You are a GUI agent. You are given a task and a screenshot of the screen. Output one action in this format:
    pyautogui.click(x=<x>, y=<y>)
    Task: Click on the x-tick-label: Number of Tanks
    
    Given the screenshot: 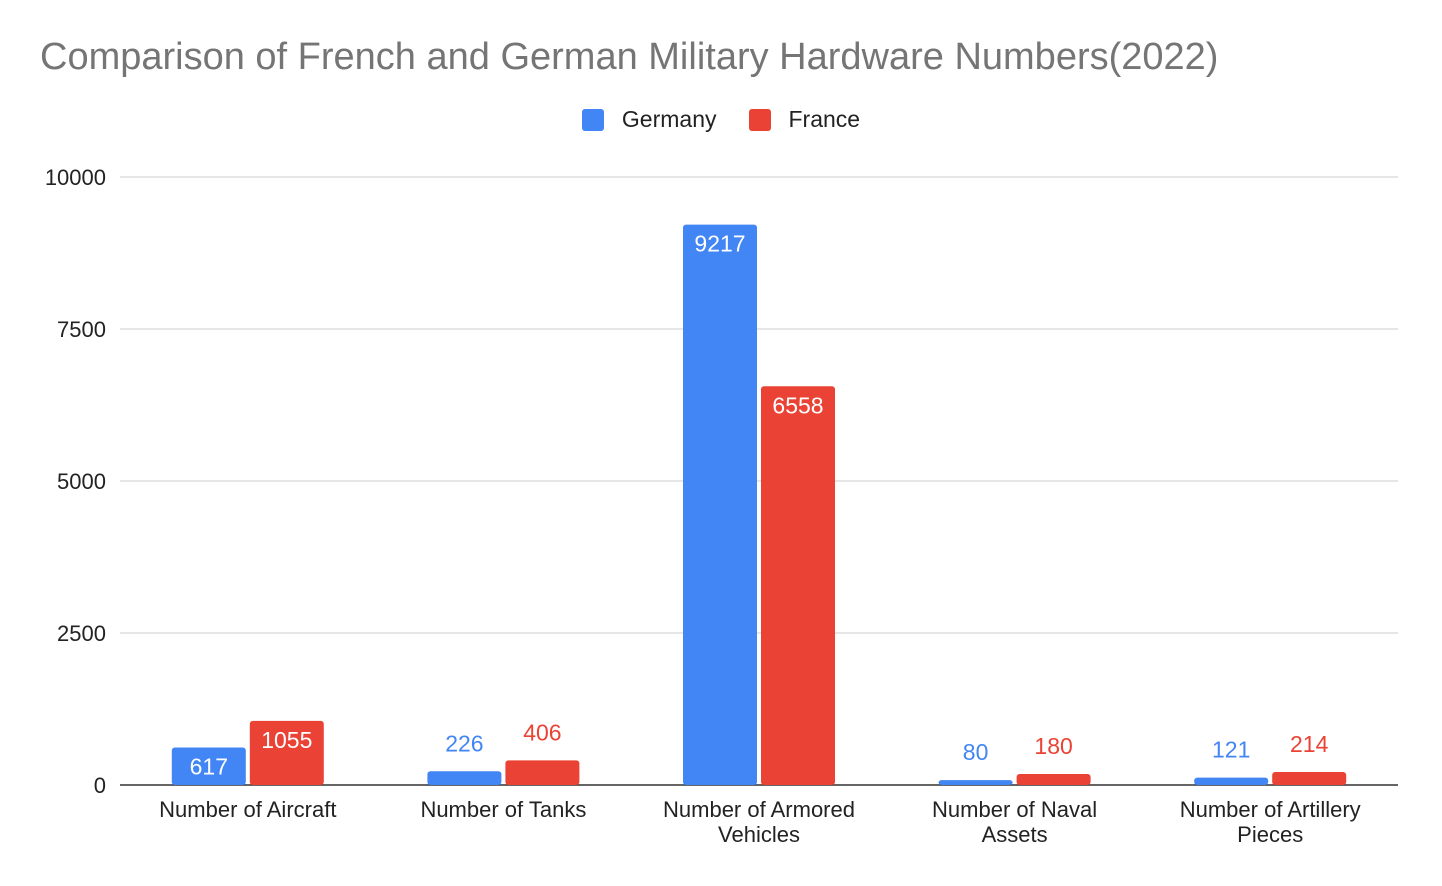 What is the action you would take?
    pyautogui.click(x=503, y=809)
    